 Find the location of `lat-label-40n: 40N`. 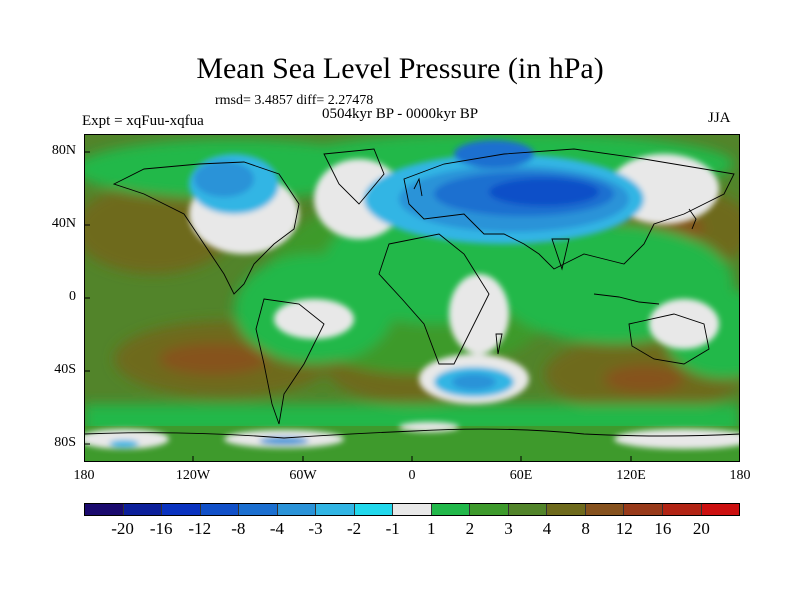

lat-label-40n: 40N is located at coordinates (63, 223).